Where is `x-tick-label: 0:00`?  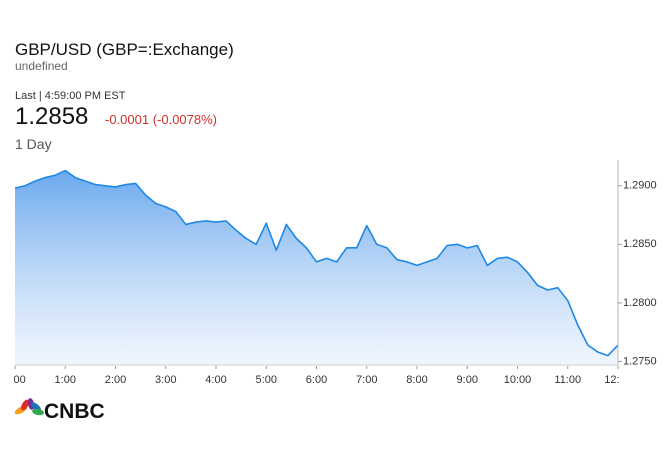
x-tick-label: 0:00 is located at coordinates (14, 380).